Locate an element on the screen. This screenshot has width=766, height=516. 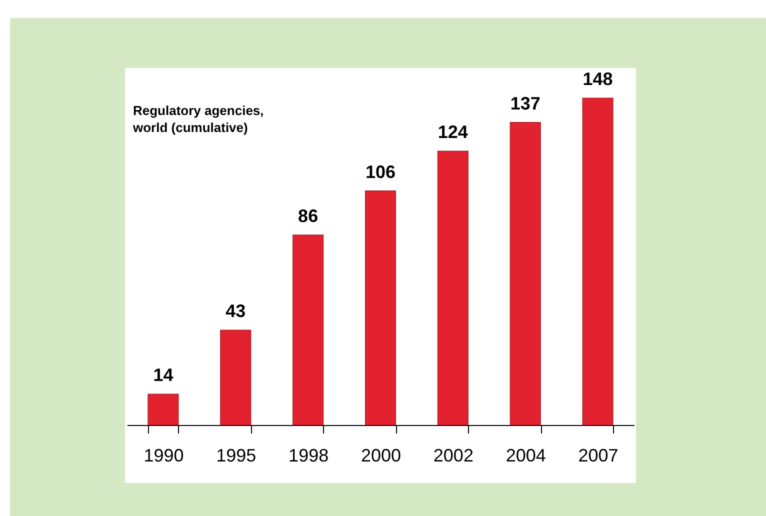
x-tick-label: 1998 is located at coordinates (308, 456).